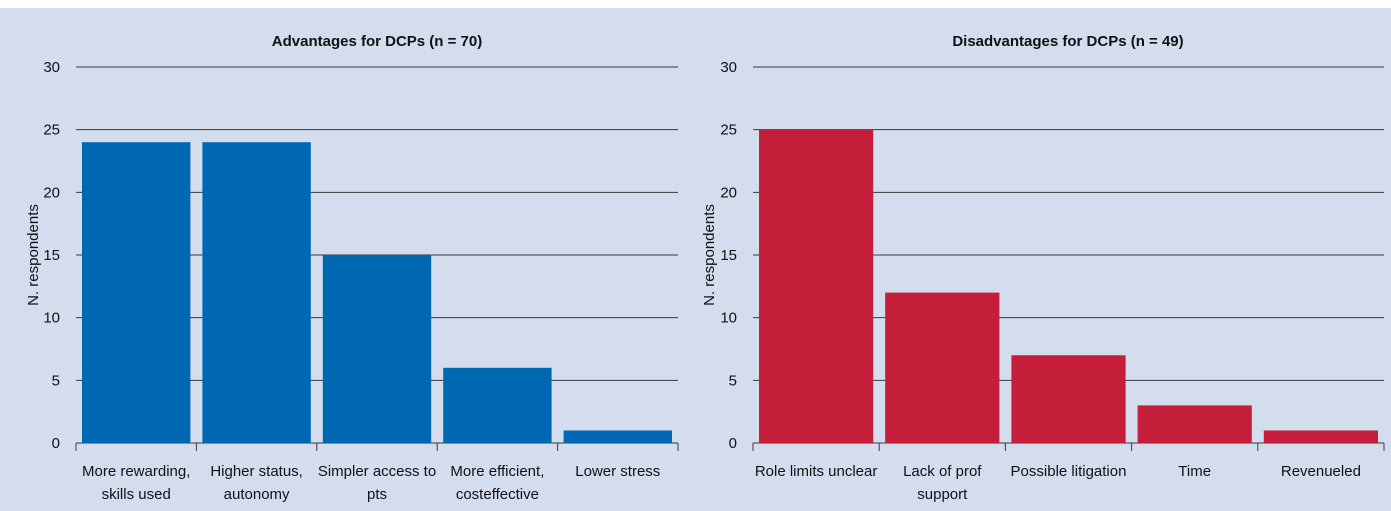 The height and width of the screenshot is (511, 1391). What do you see at coordinates (816, 471) in the screenshot?
I see `disadvantages-x-tick-label: Role limits unclear` at bounding box center [816, 471].